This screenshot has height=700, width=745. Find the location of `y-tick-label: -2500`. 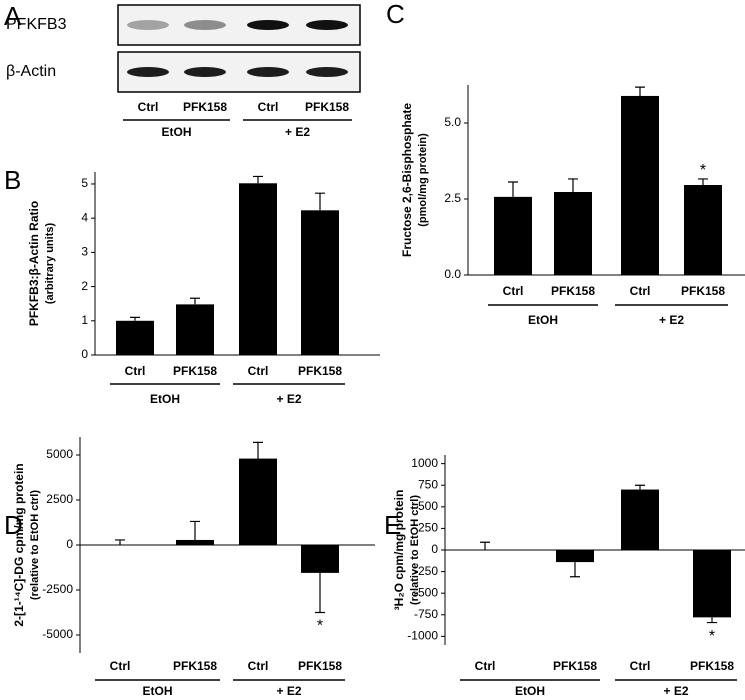

y-tick-label: -2500 is located at coordinates (57, 589).